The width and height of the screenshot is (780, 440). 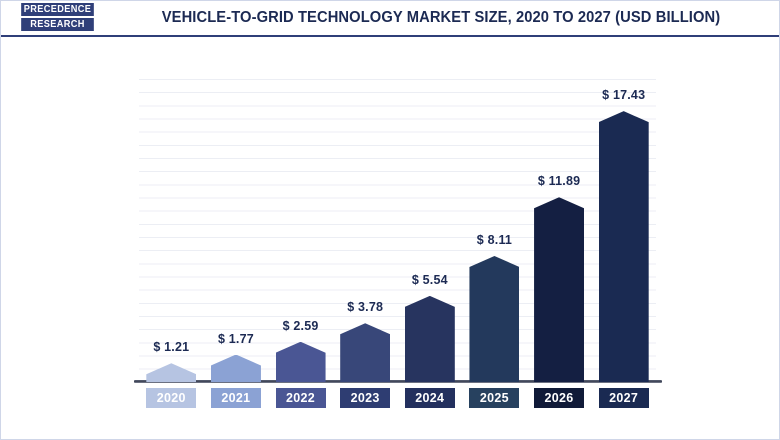 I want to click on bar-2020: $ 1.21, so click(x=171, y=221).